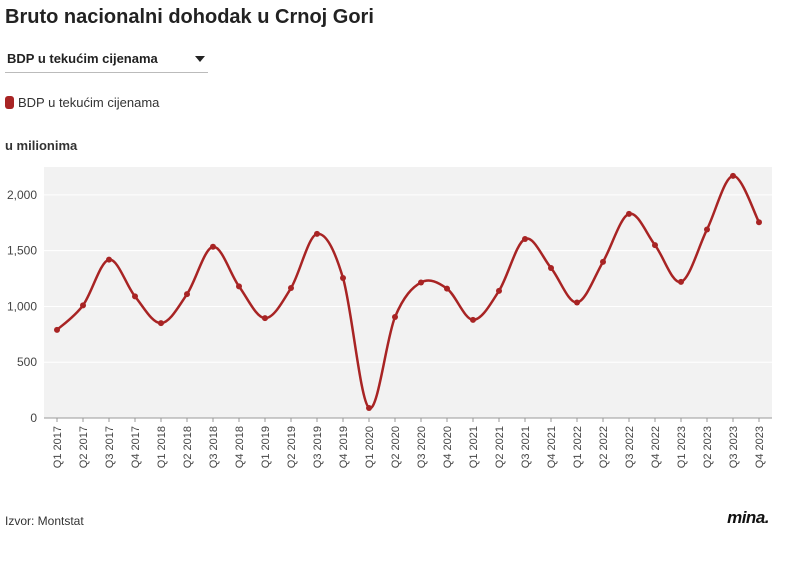 The width and height of the screenshot is (787, 561). I want to click on x-tick-label: Q4 2019, so click(344, 447).